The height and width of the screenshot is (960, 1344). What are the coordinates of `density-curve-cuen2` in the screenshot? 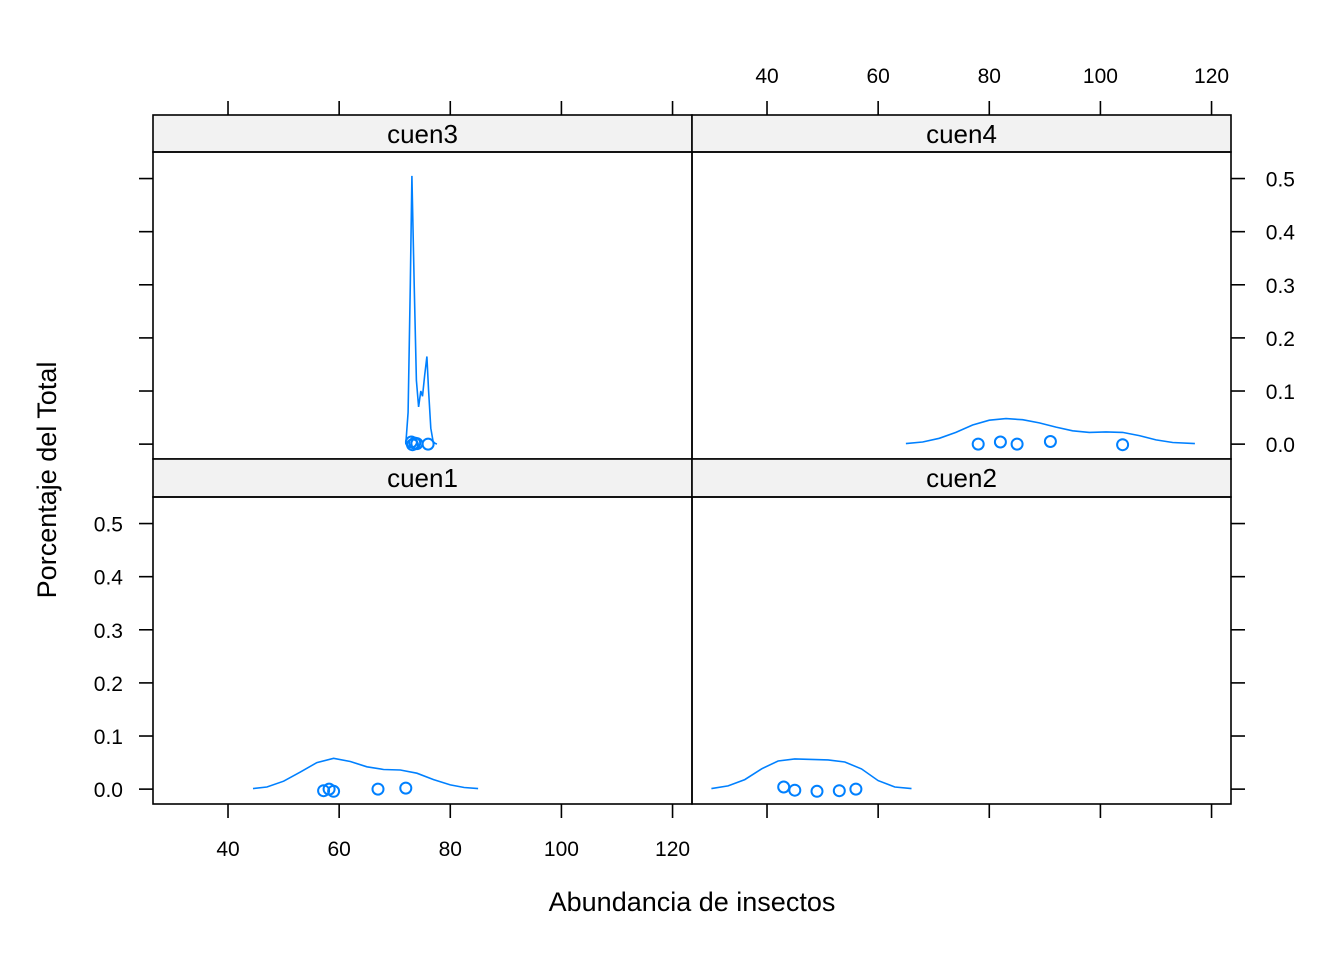 It's located at (811, 774).